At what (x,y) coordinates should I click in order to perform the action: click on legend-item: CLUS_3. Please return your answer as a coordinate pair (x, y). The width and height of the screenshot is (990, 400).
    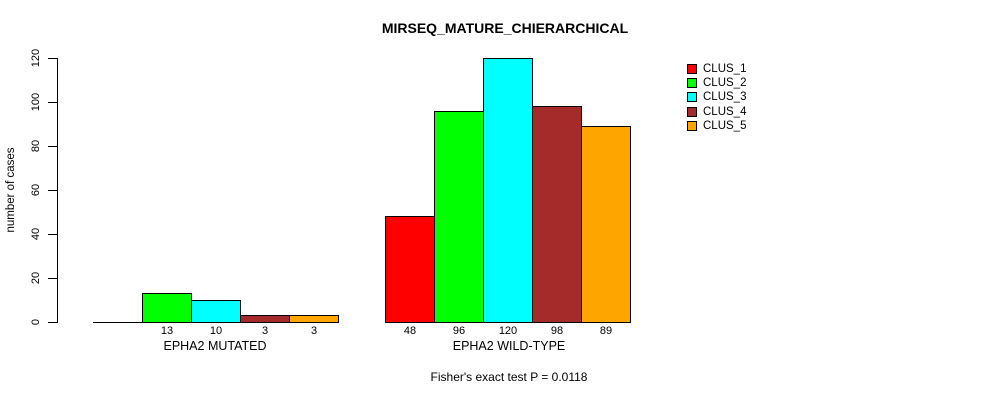
    Looking at the image, I should click on (716, 97).